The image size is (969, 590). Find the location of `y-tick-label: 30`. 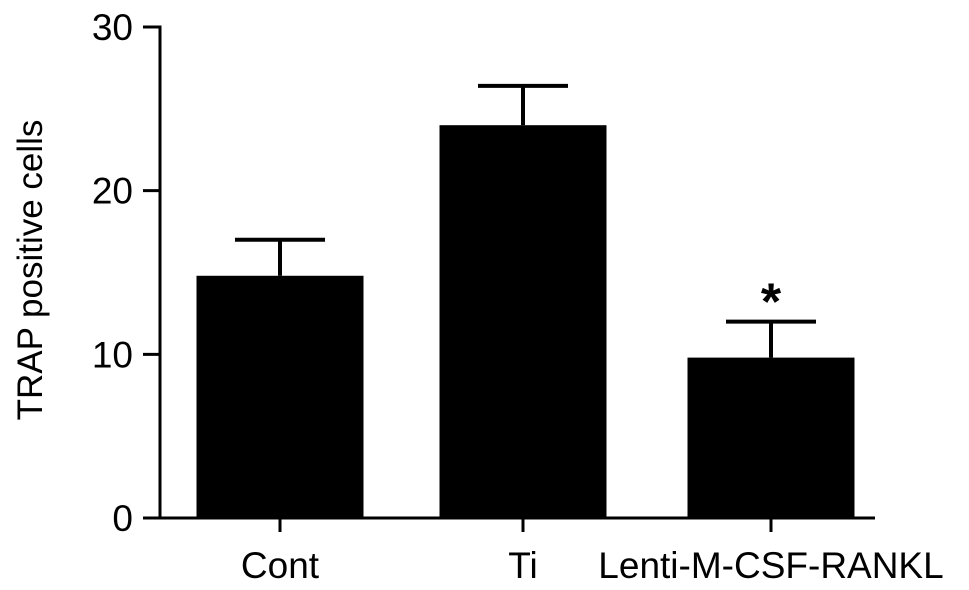

y-tick-label: 30 is located at coordinates (112, 27).